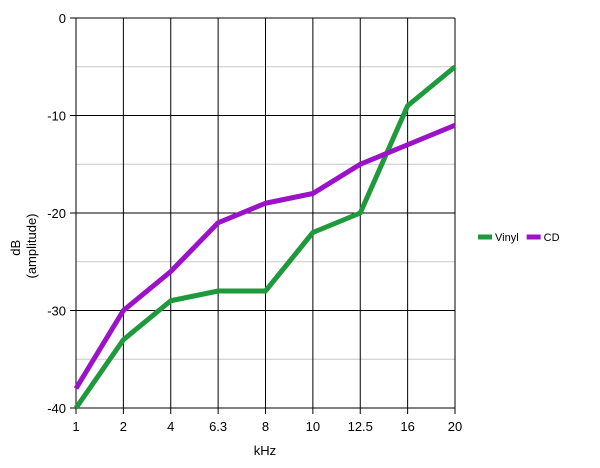  What do you see at coordinates (218, 426) in the screenshot?
I see `x-tick-label: 6.3` at bounding box center [218, 426].